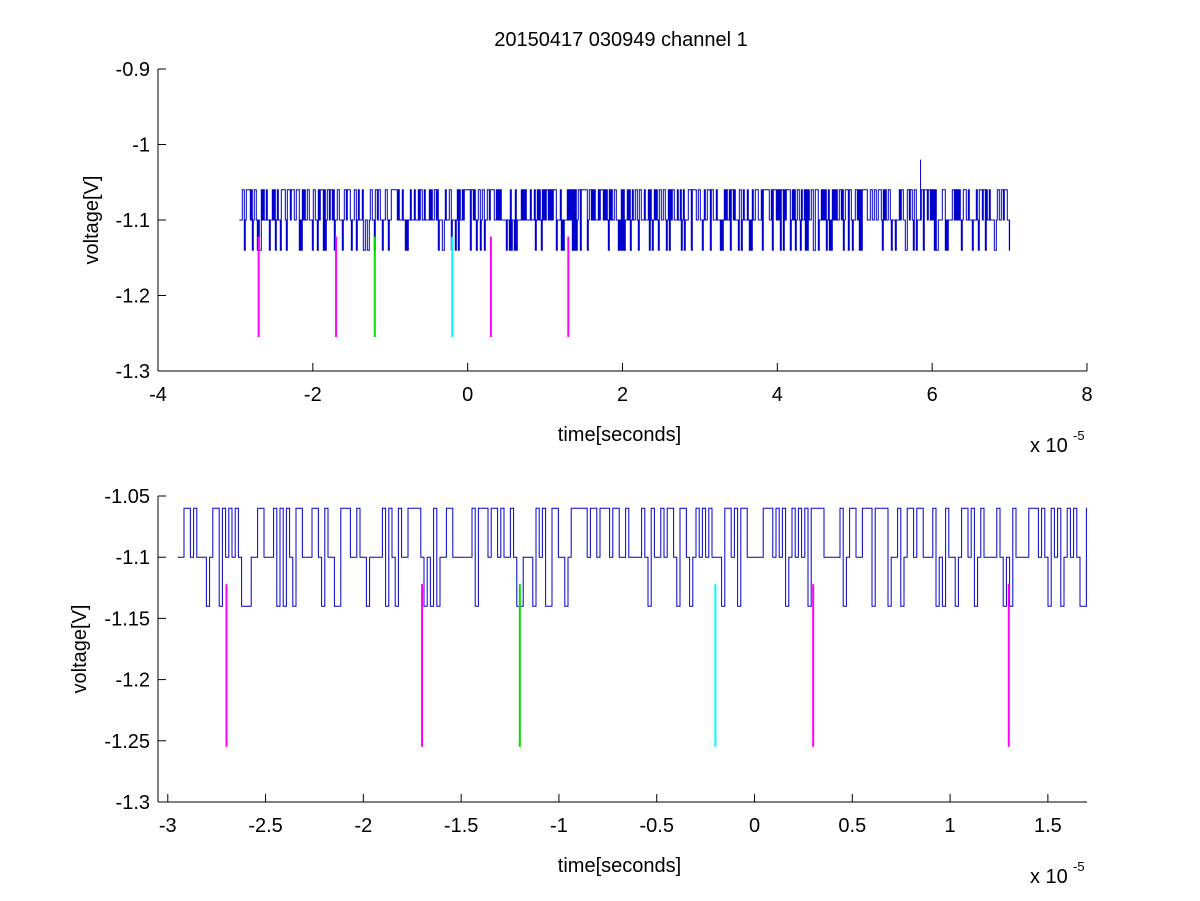 This screenshot has width=1200, height=901. Describe the element at coordinates (656, 826) in the screenshot. I see `x-tick-label: -0.5` at that location.